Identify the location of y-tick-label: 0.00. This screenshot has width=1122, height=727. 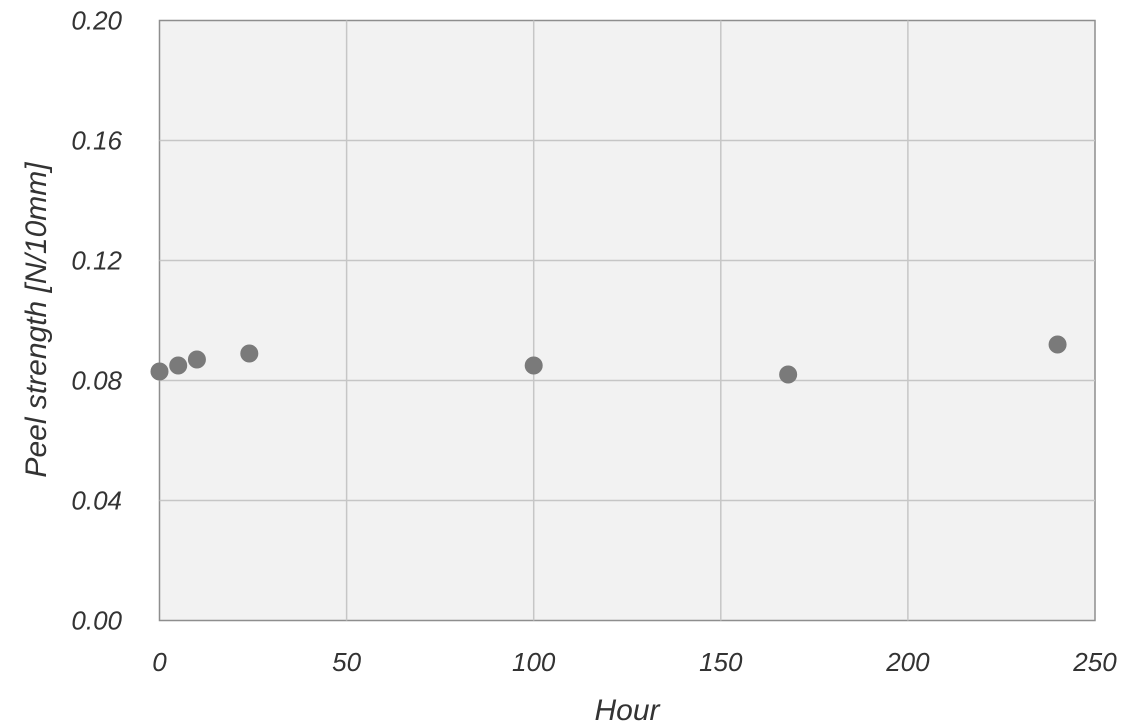
(96, 621).